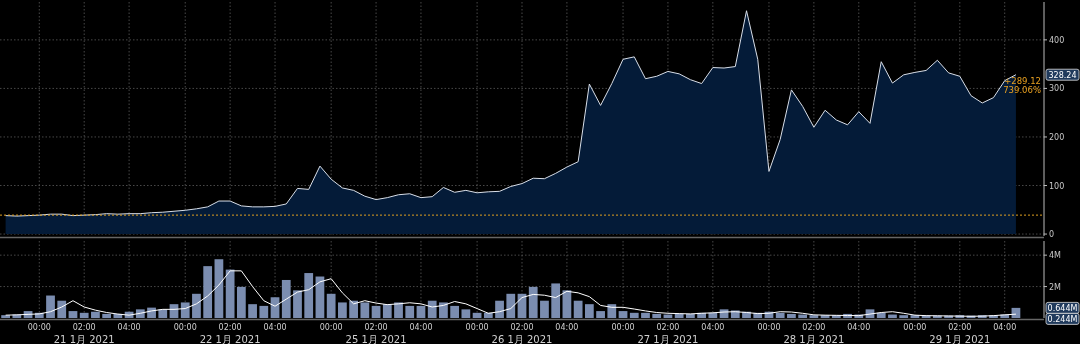  Describe the element at coordinates (1022, 89) in the screenshot. I see `annotation: 739.06%` at that location.